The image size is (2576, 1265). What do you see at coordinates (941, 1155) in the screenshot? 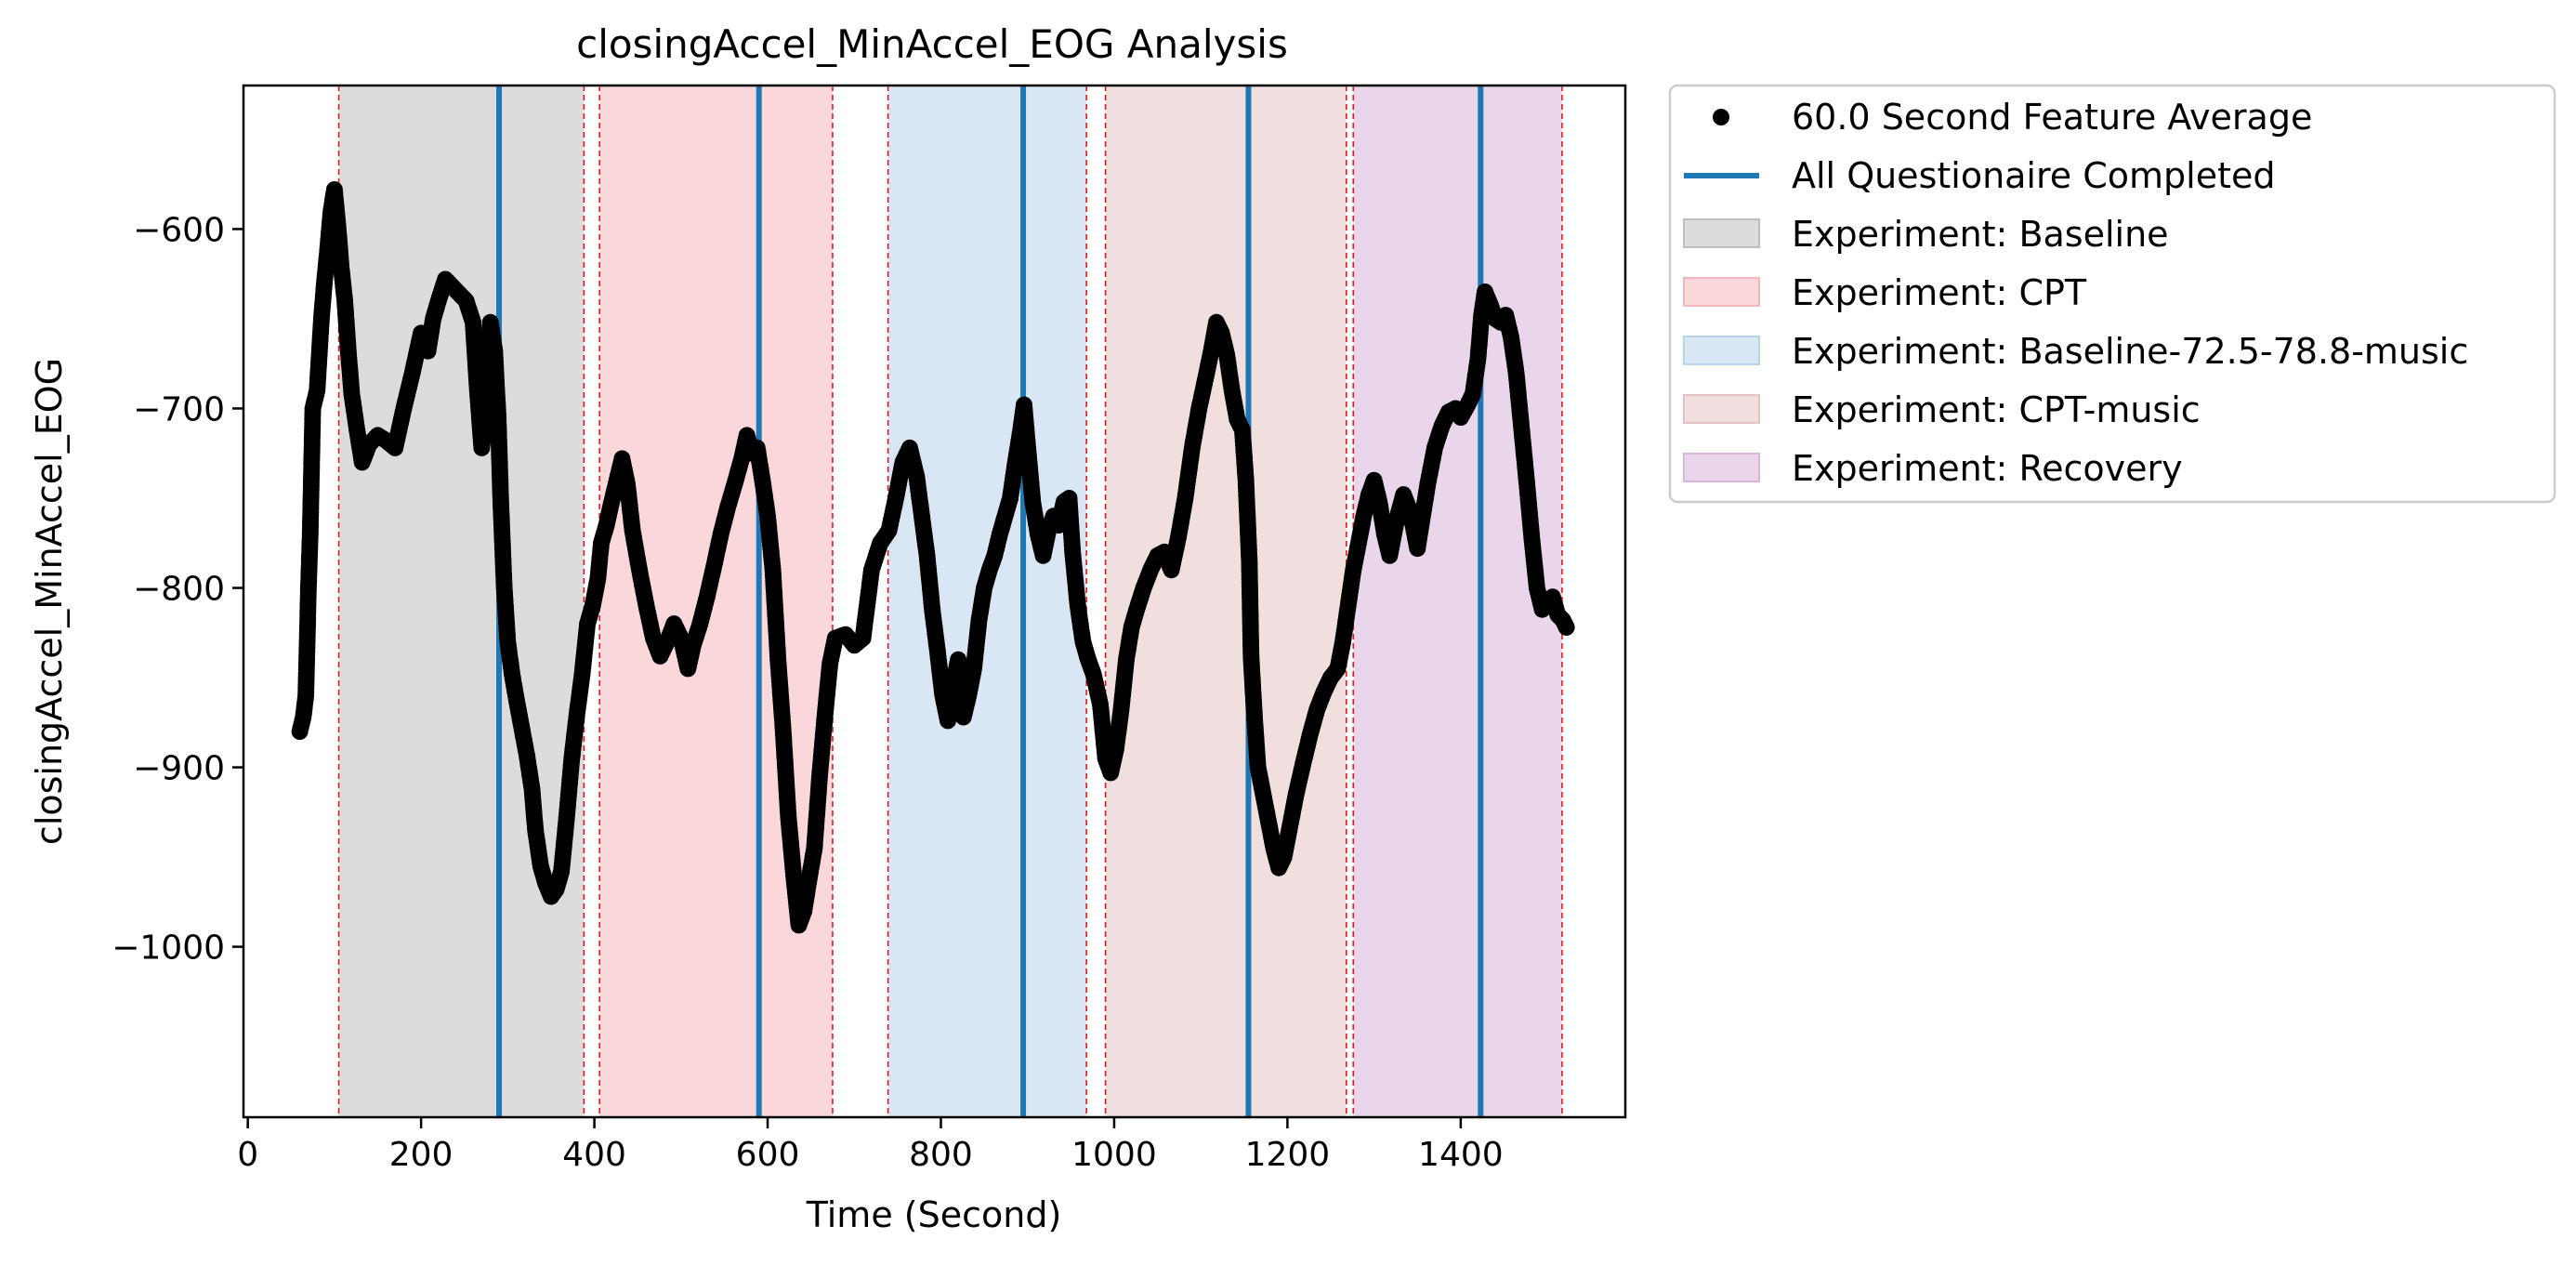
I see `x-tick-label-4: 800` at bounding box center [941, 1155].